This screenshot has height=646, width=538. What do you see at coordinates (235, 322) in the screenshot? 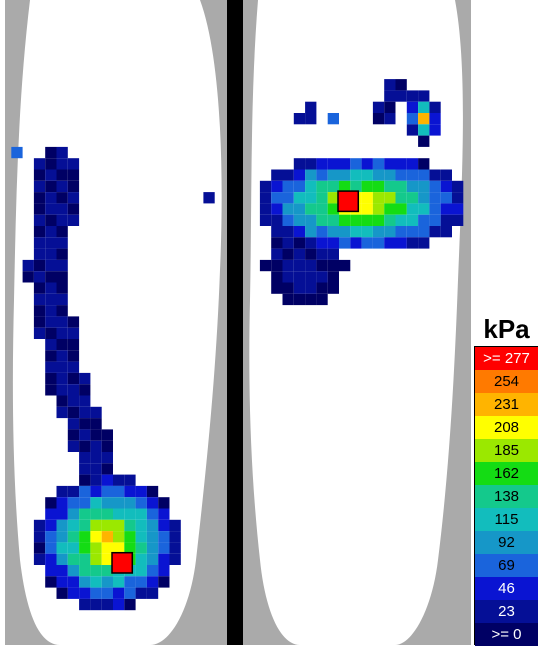
I see `center-divider` at bounding box center [235, 322].